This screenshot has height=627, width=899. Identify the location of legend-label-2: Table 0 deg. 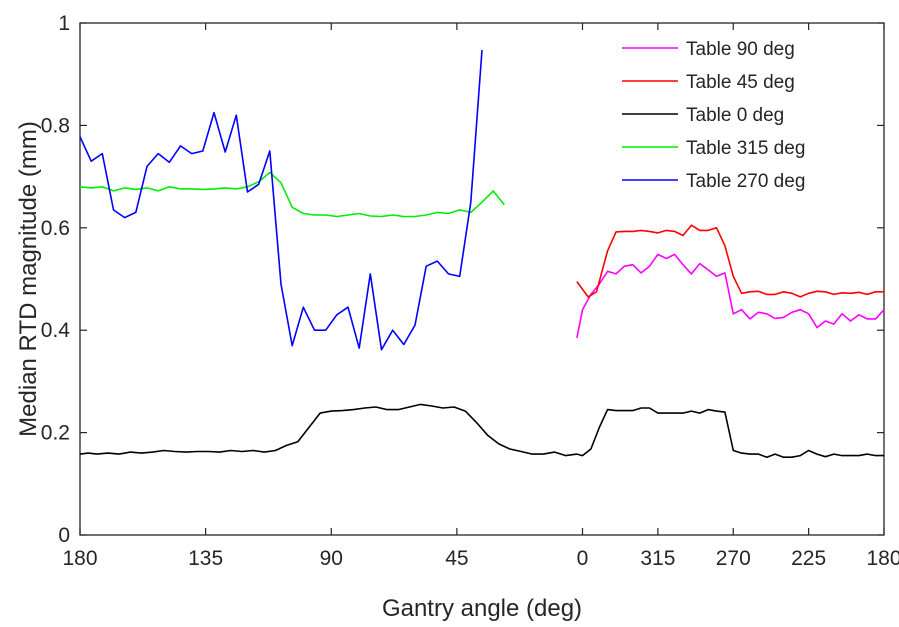
(735, 115).